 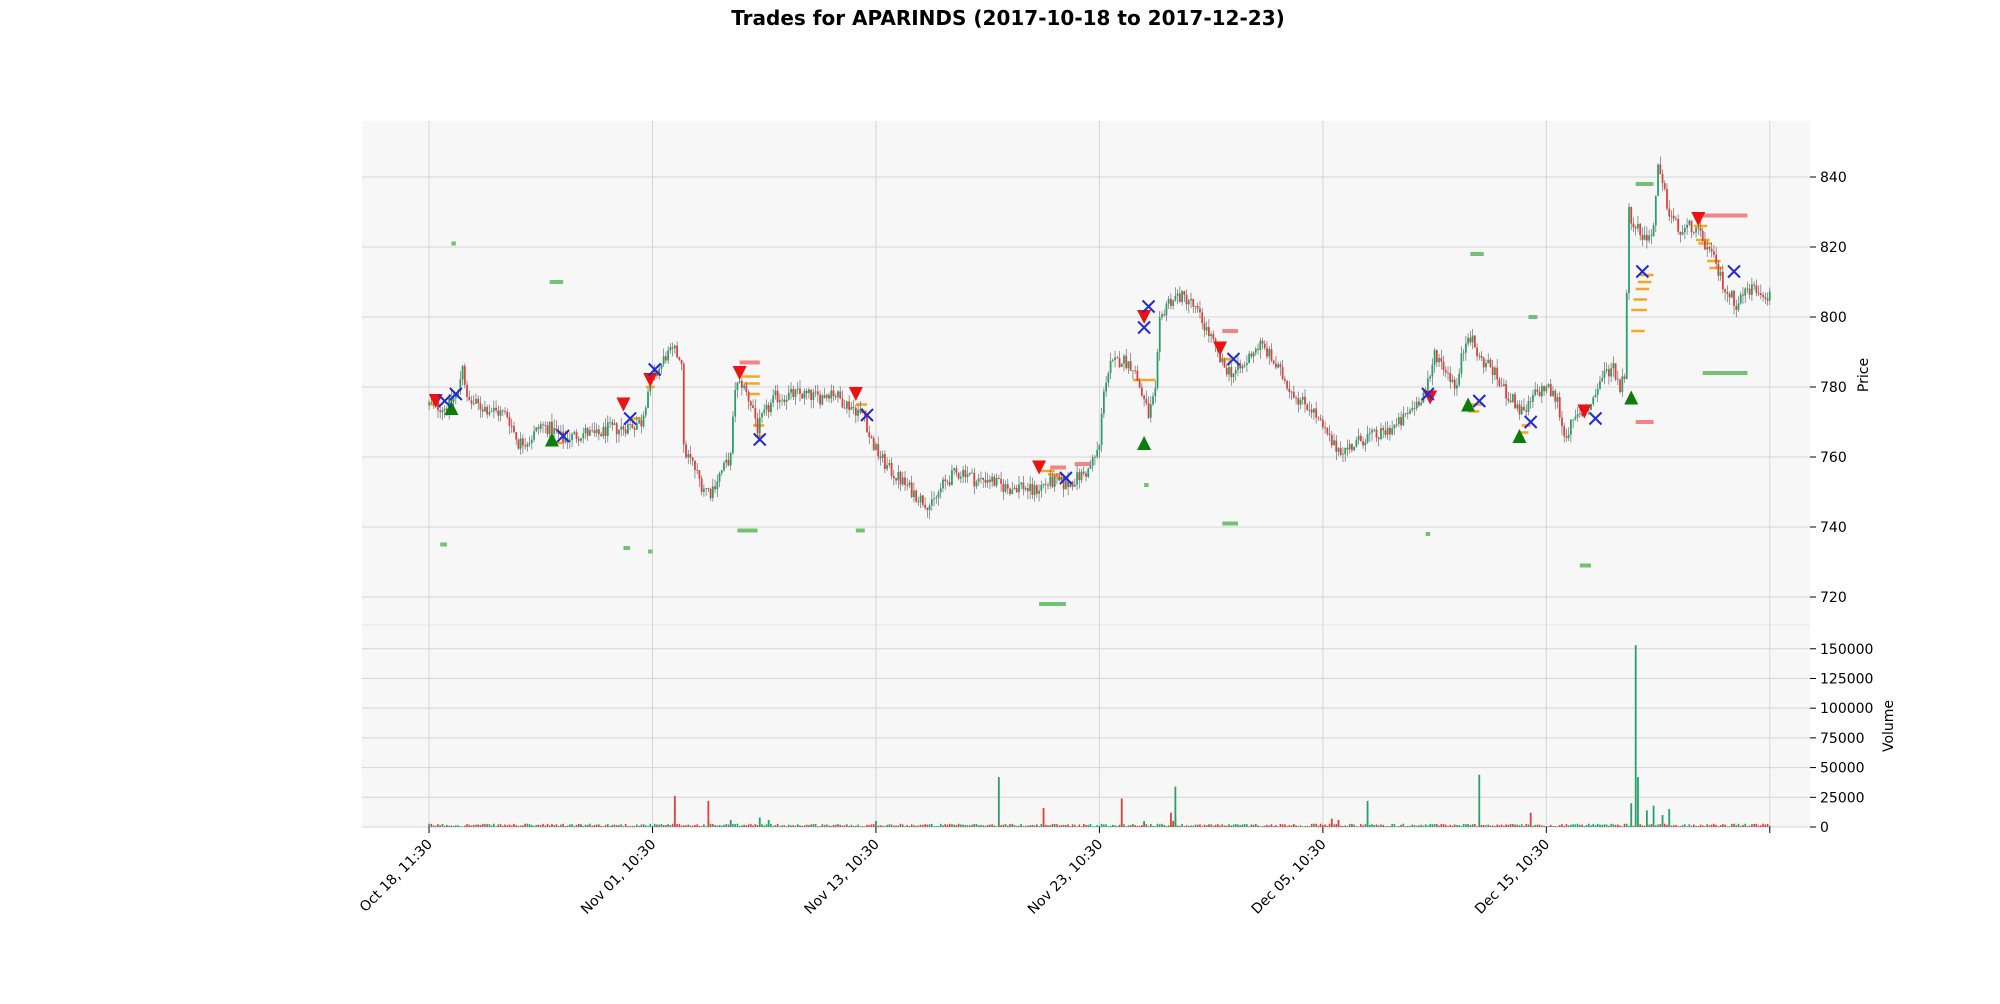 What do you see at coordinates (1889, 726) in the screenshot?
I see `volume-axis-label: Volume` at bounding box center [1889, 726].